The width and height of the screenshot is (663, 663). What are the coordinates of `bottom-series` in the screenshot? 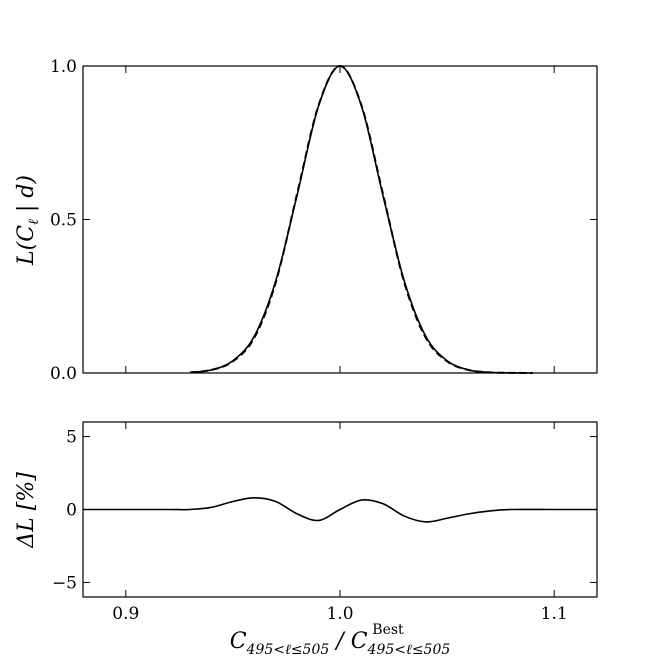 It's located at (340, 510).